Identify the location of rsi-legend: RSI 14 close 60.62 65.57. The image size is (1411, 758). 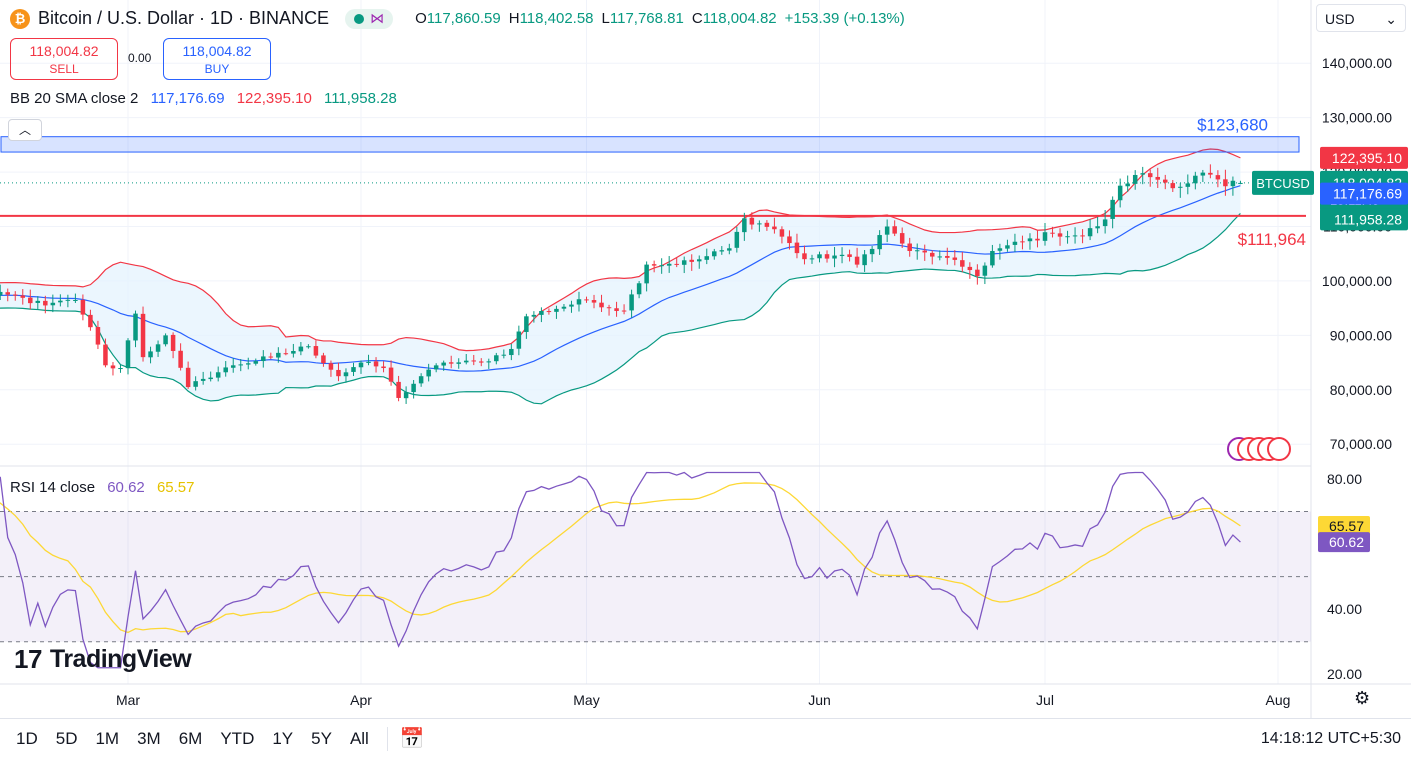
(106, 487).